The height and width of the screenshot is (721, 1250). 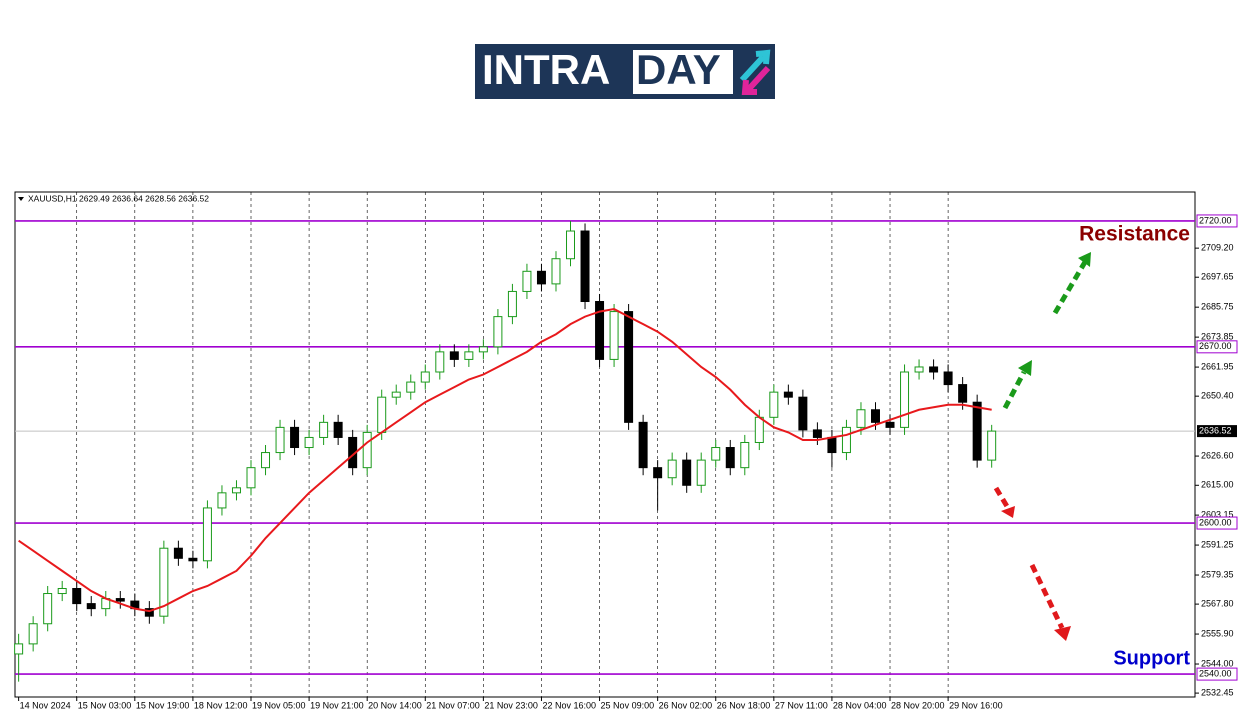 What do you see at coordinates (1217, 277) in the screenshot?
I see `y-tick-label: 2697.65` at bounding box center [1217, 277].